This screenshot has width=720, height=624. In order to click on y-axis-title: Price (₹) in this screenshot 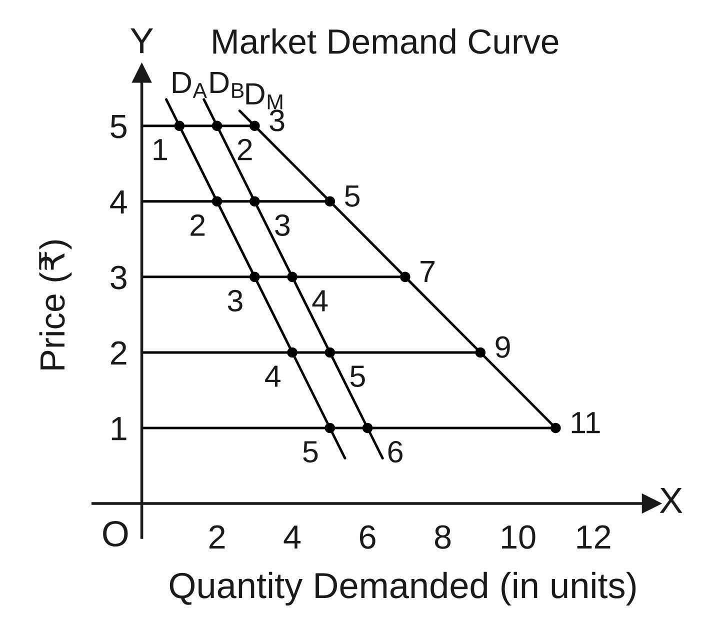, I will do `click(55, 305)`.